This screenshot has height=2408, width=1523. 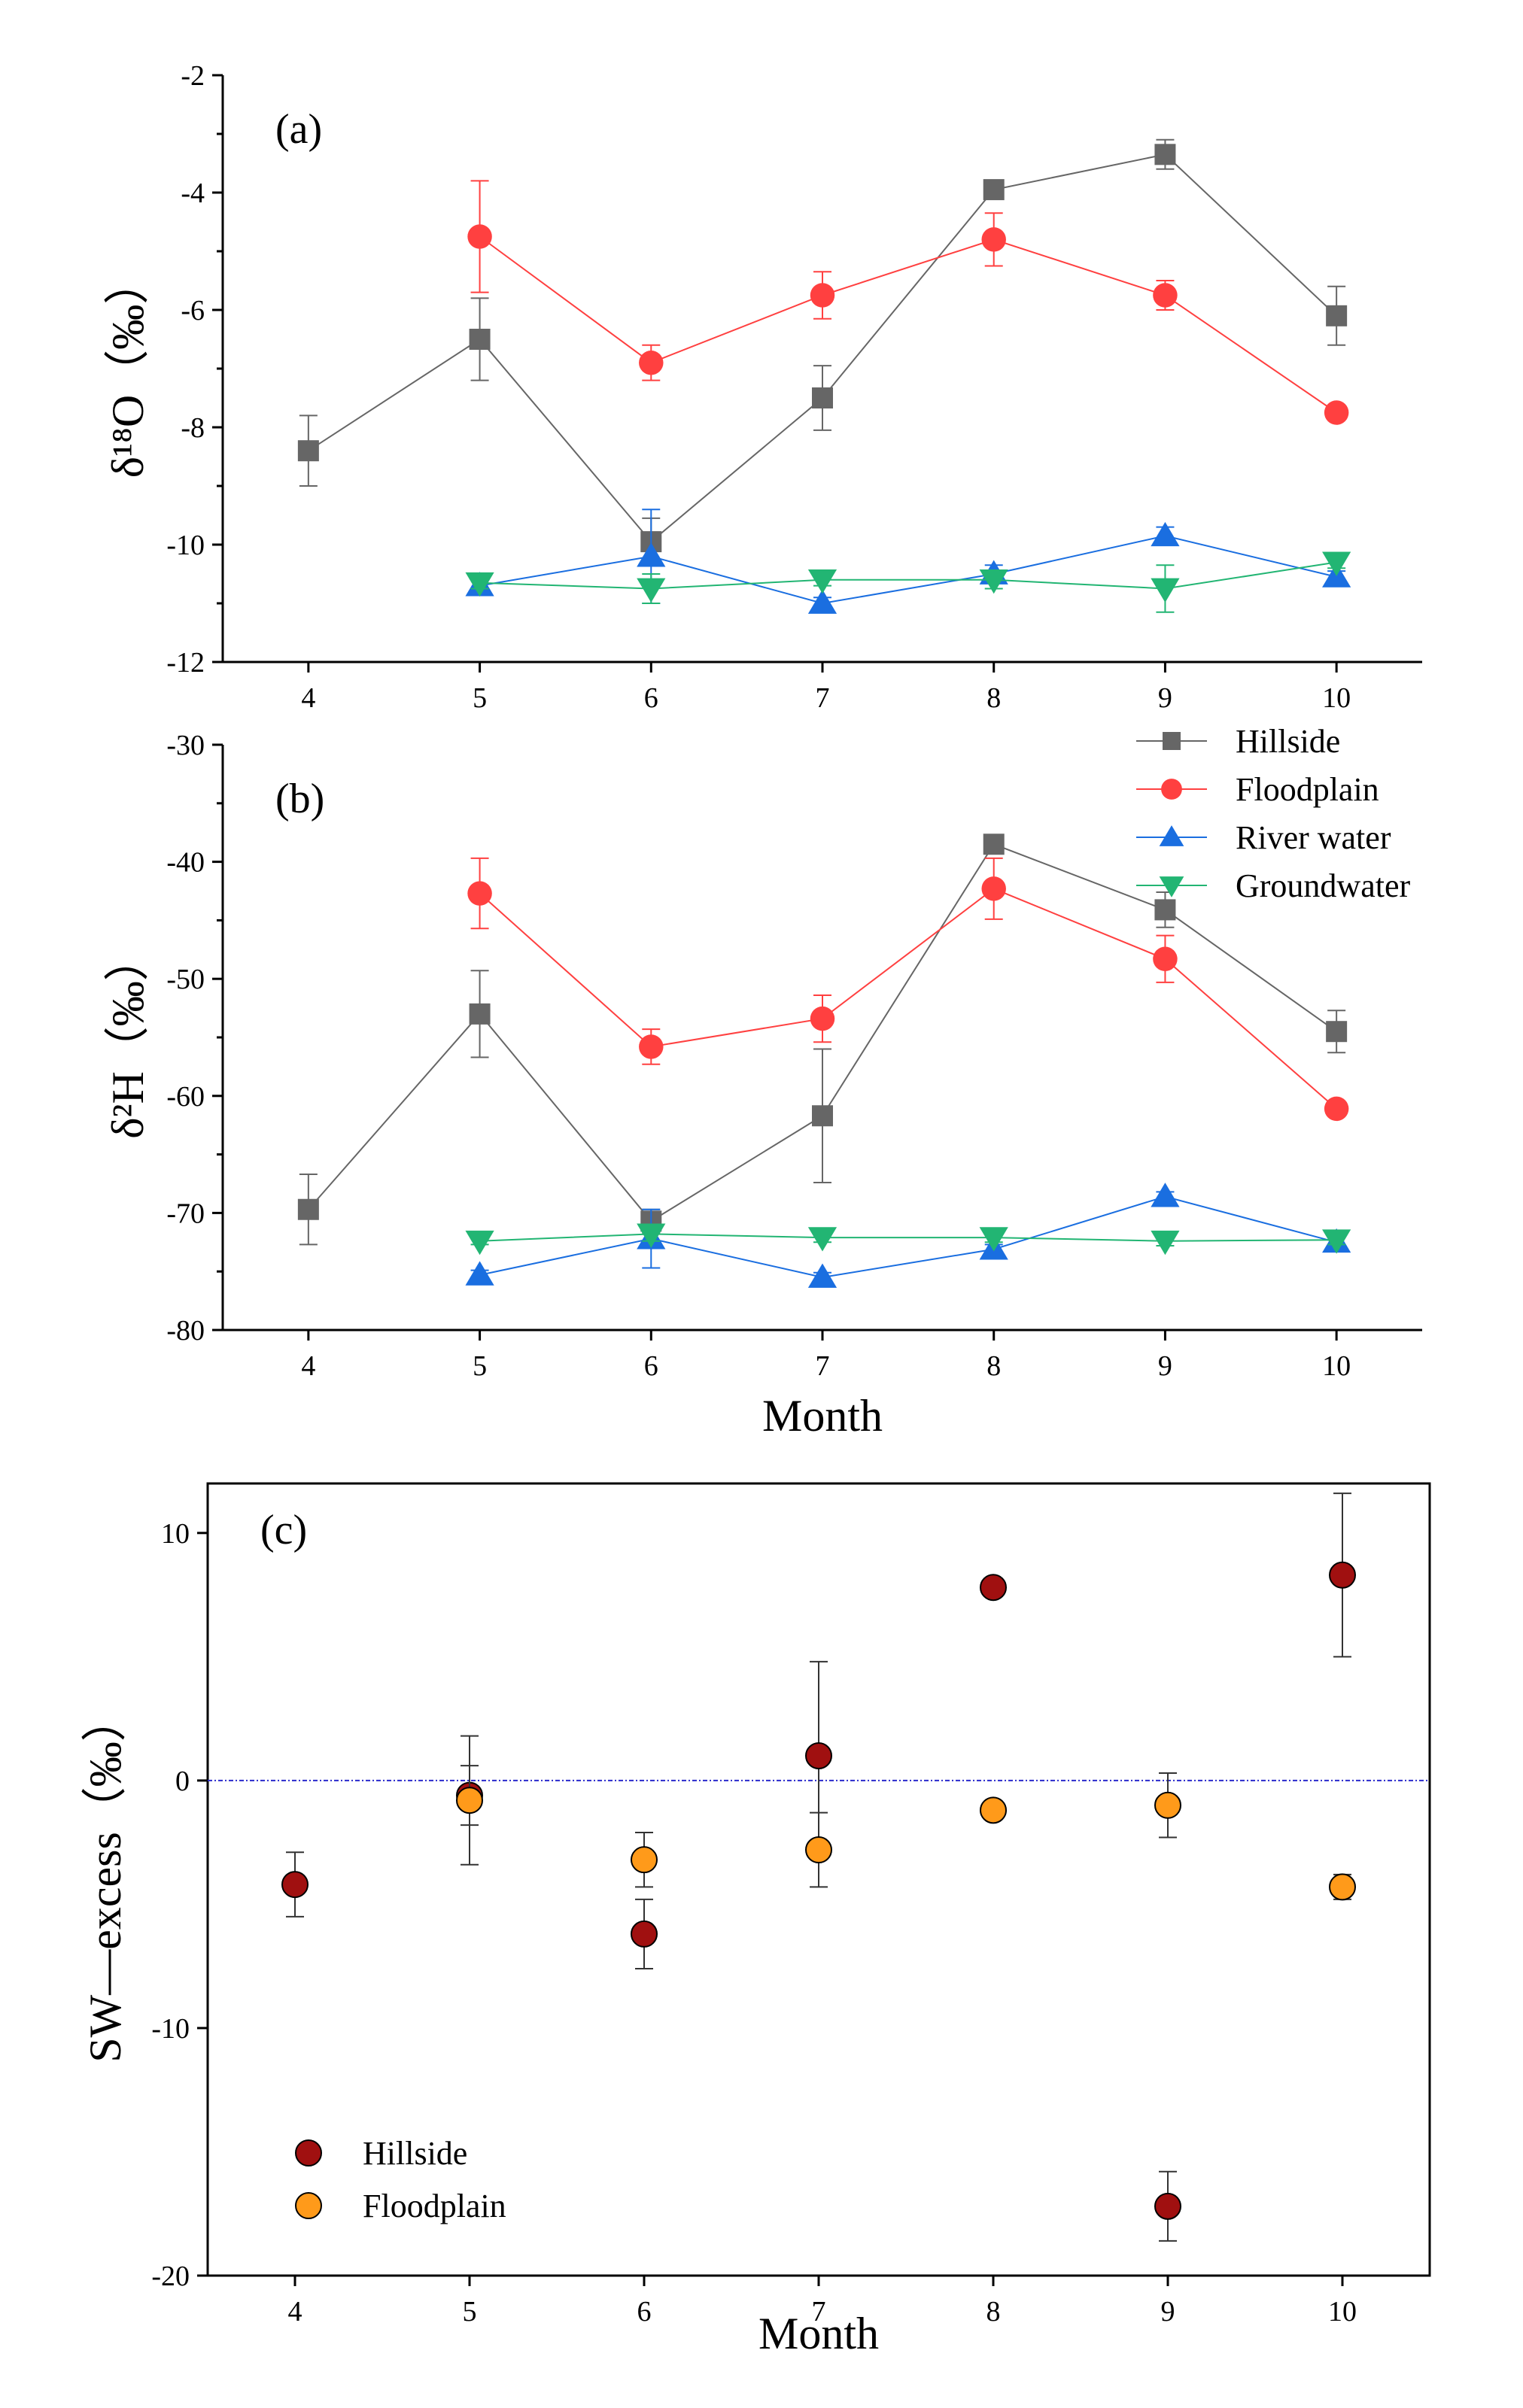 I want to click on y-tick-label: -70, so click(x=185, y=1213).